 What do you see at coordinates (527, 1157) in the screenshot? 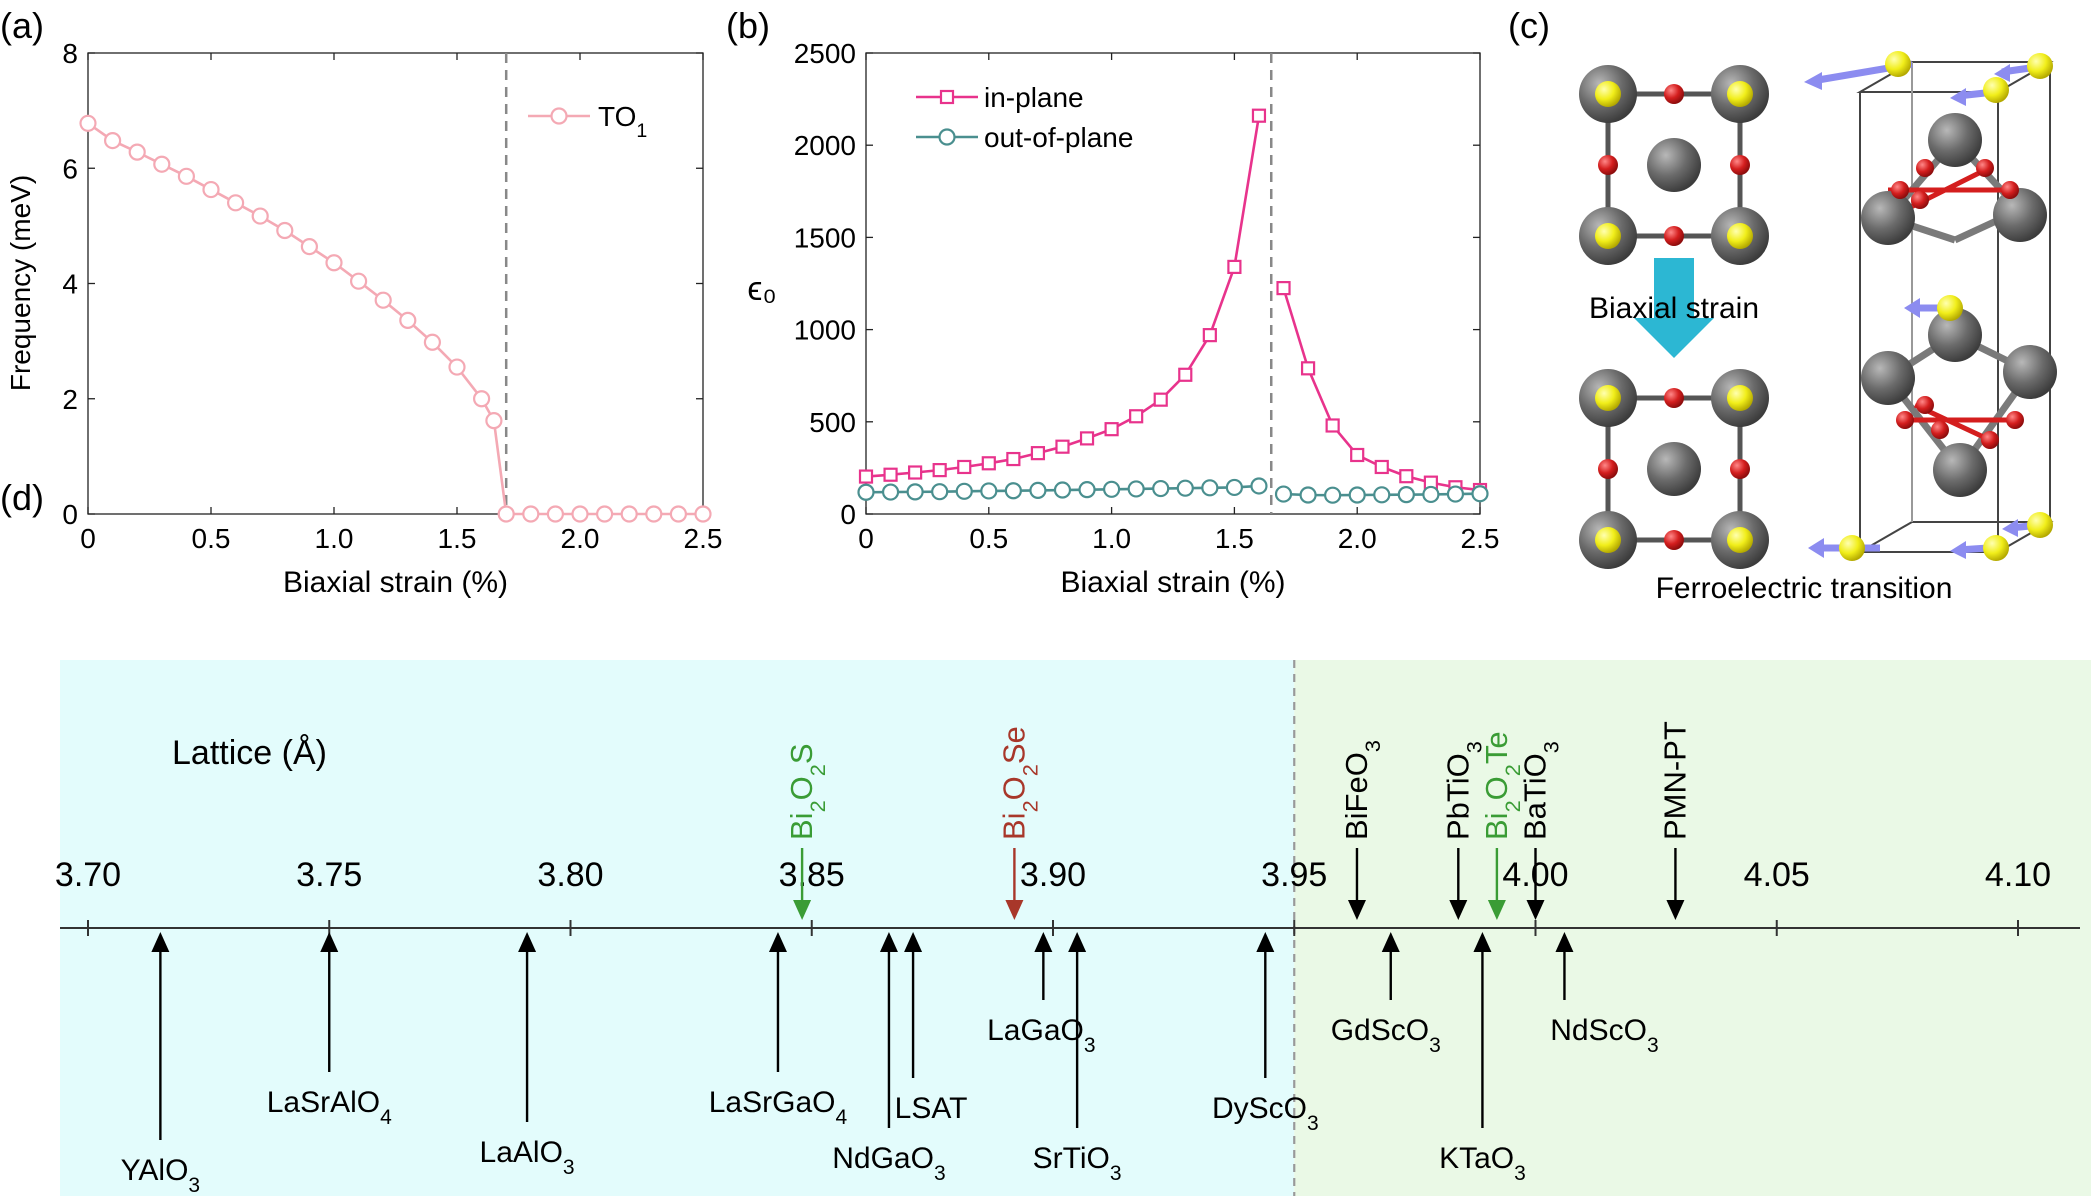
I see `material-label-below: LaAlO3` at bounding box center [527, 1157].